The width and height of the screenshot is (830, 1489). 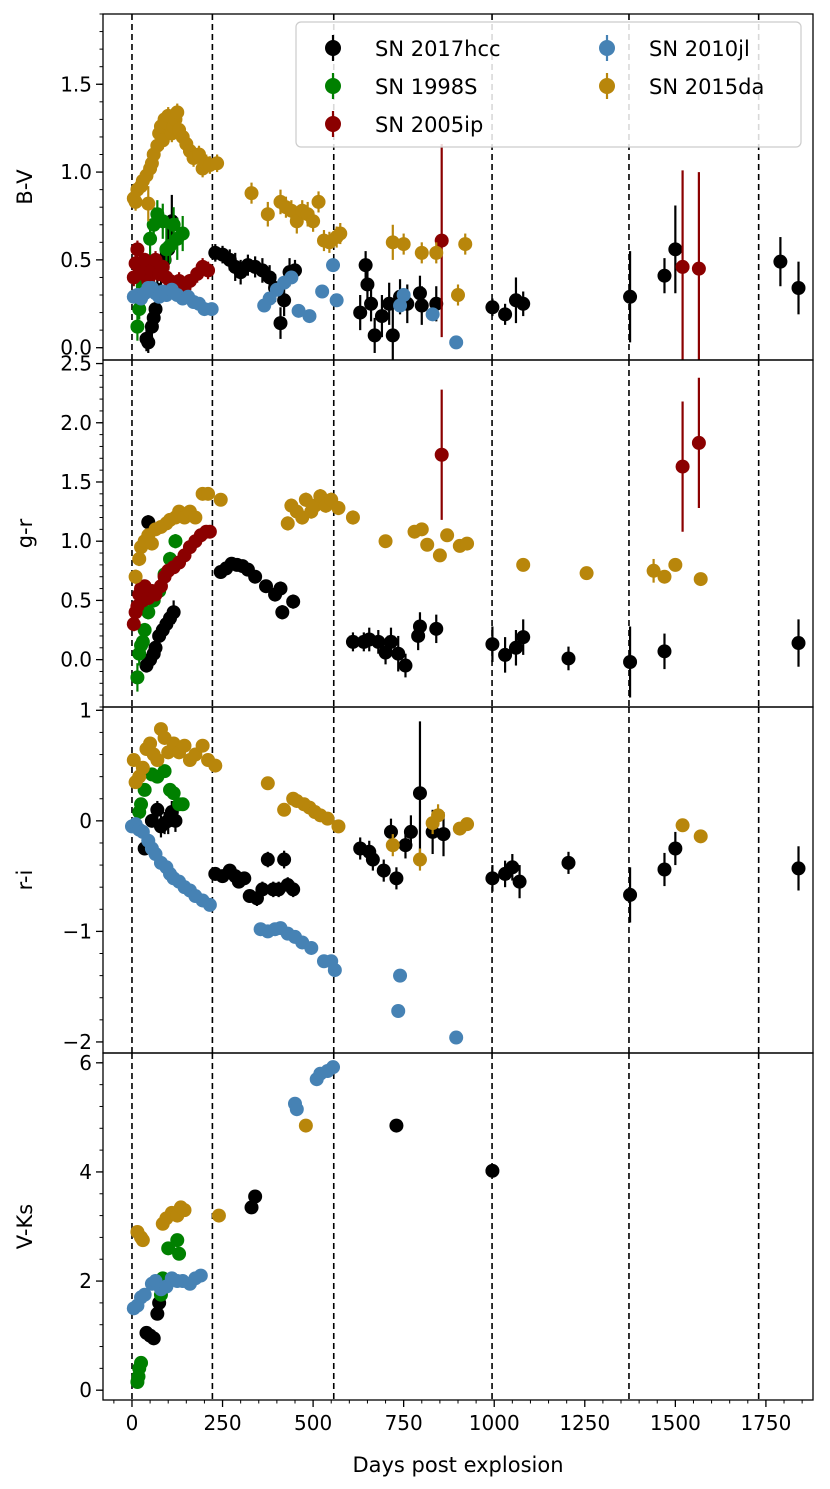 What do you see at coordinates (77, 931) in the screenshot?
I see `y-tick-label: −1` at bounding box center [77, 931].